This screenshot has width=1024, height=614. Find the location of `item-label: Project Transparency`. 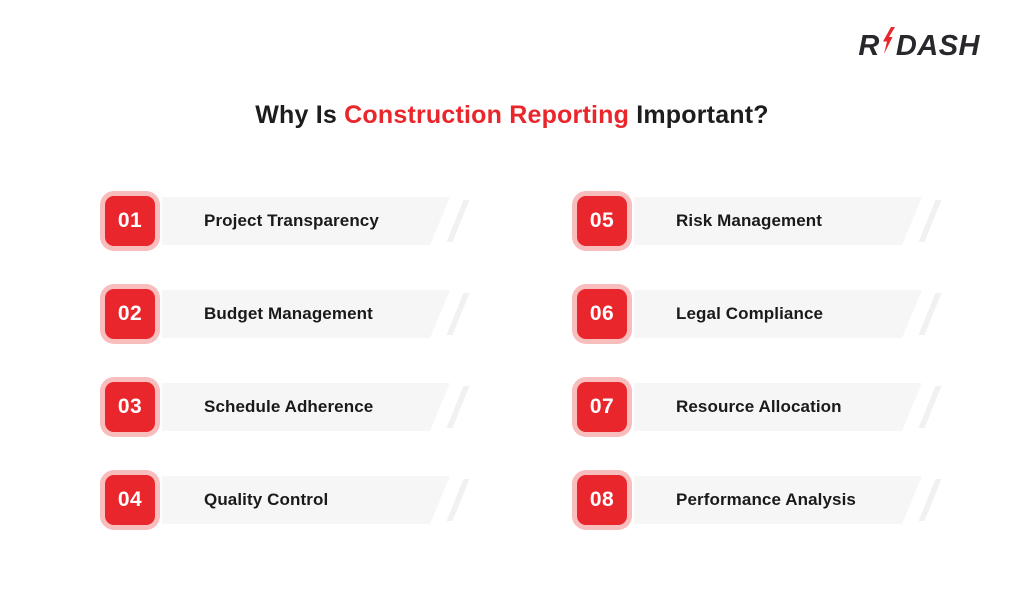

item-label: Project Transparency is located at coordinates (291, 220).